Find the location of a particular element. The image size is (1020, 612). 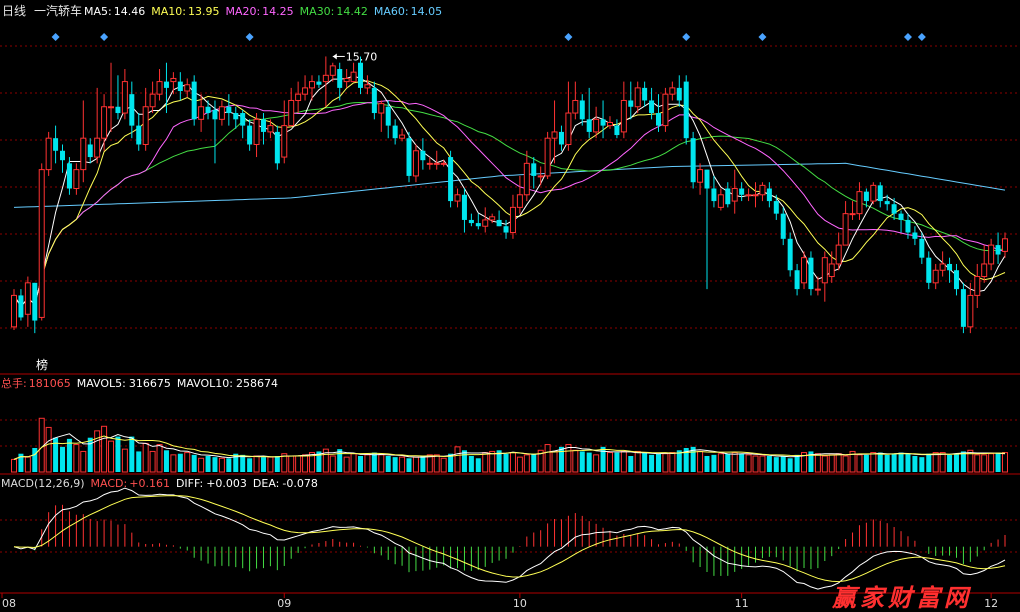

dea-label: DEA: is located at coordinates (266, 483).